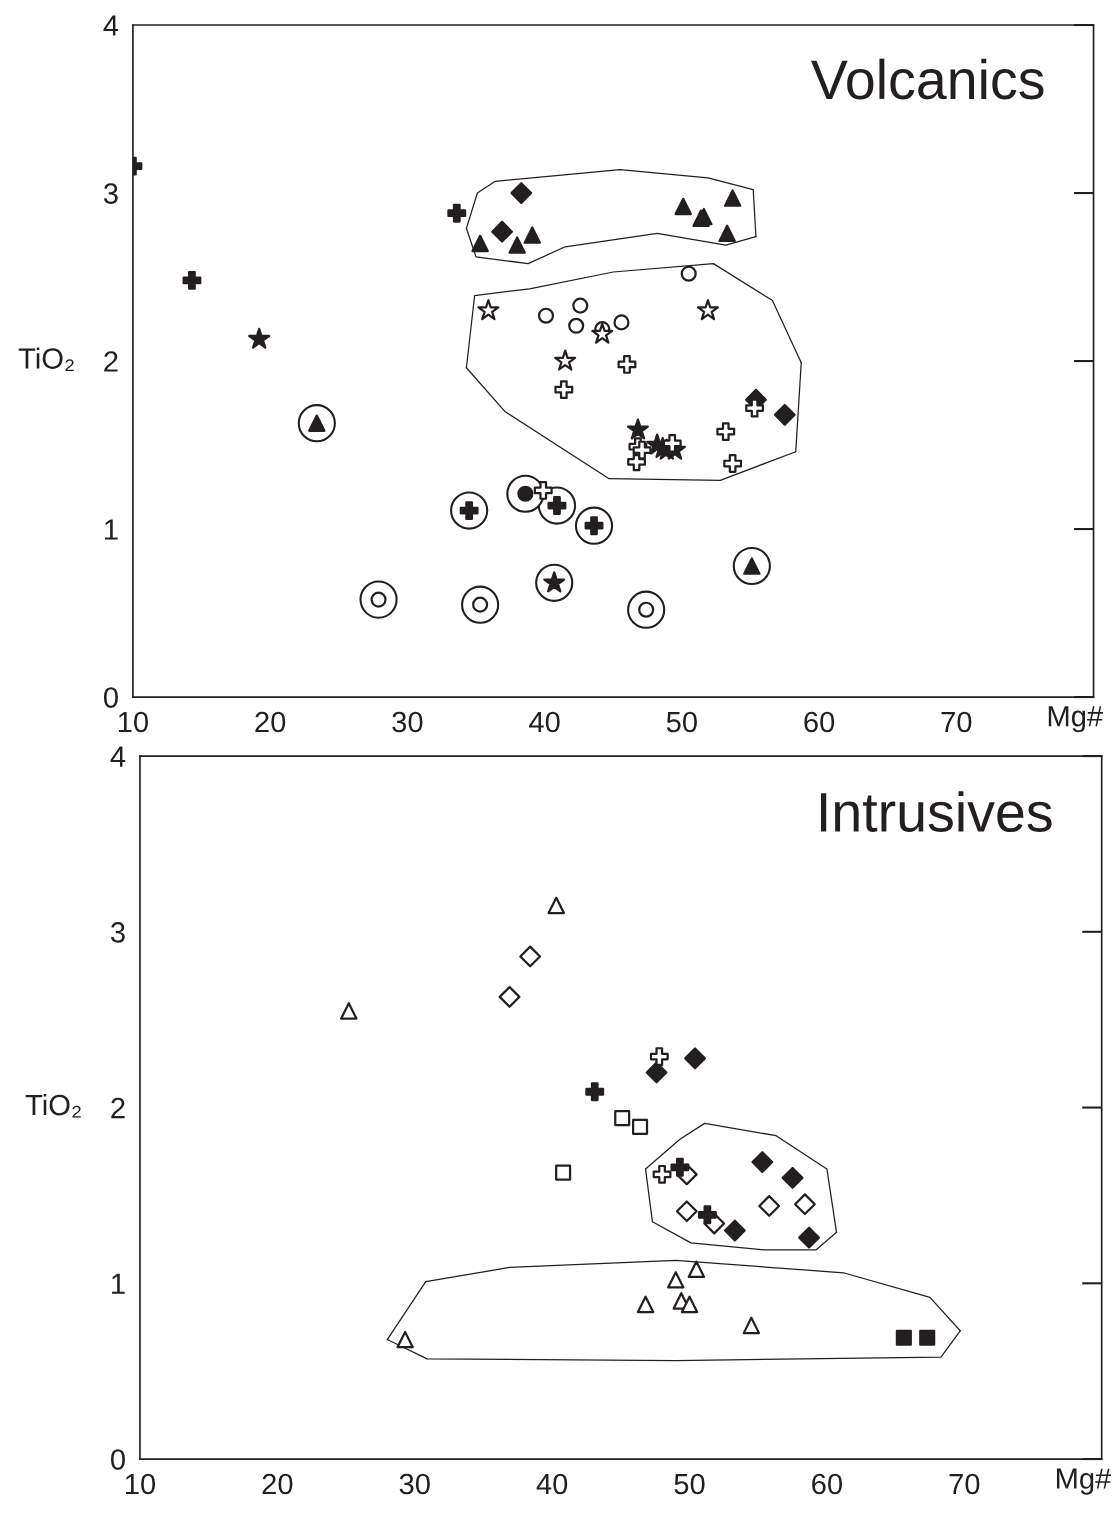  I want to click on chart-title: Volcanics, so click(927, 79).